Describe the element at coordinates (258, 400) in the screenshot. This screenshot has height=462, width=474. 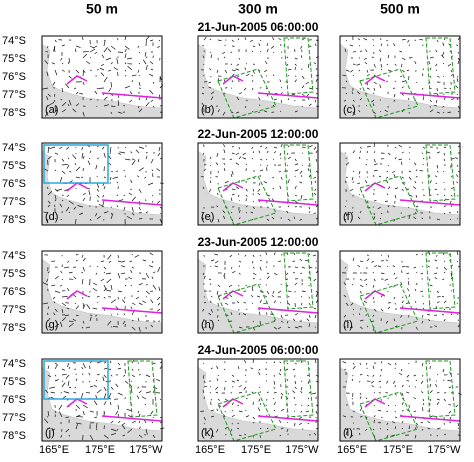
I see `map-panel: (k)` at that location.